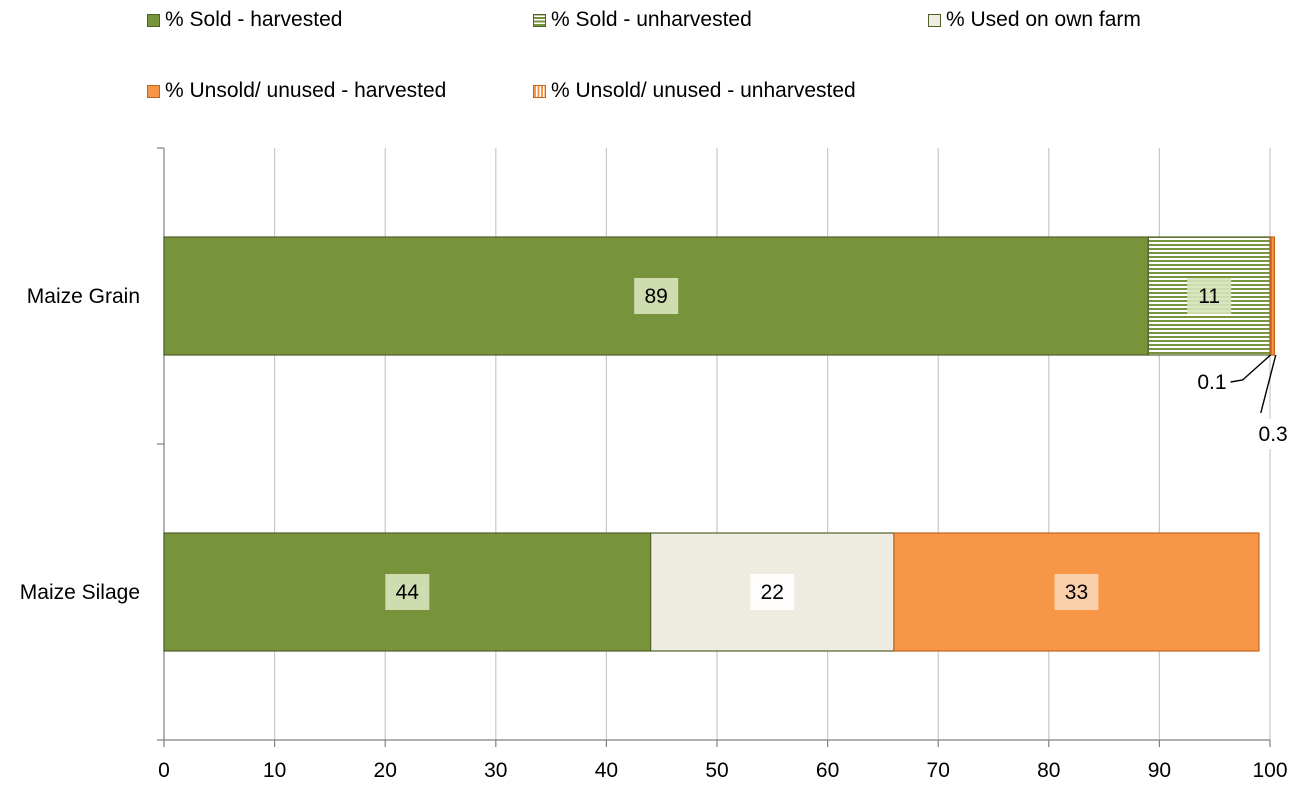 Image resolution: width=1306 pixels, height=789 pixels. Describe the element at coordinates (1269, 770) in the screenshot. I see `x-tick-label-100: 100` at that location.